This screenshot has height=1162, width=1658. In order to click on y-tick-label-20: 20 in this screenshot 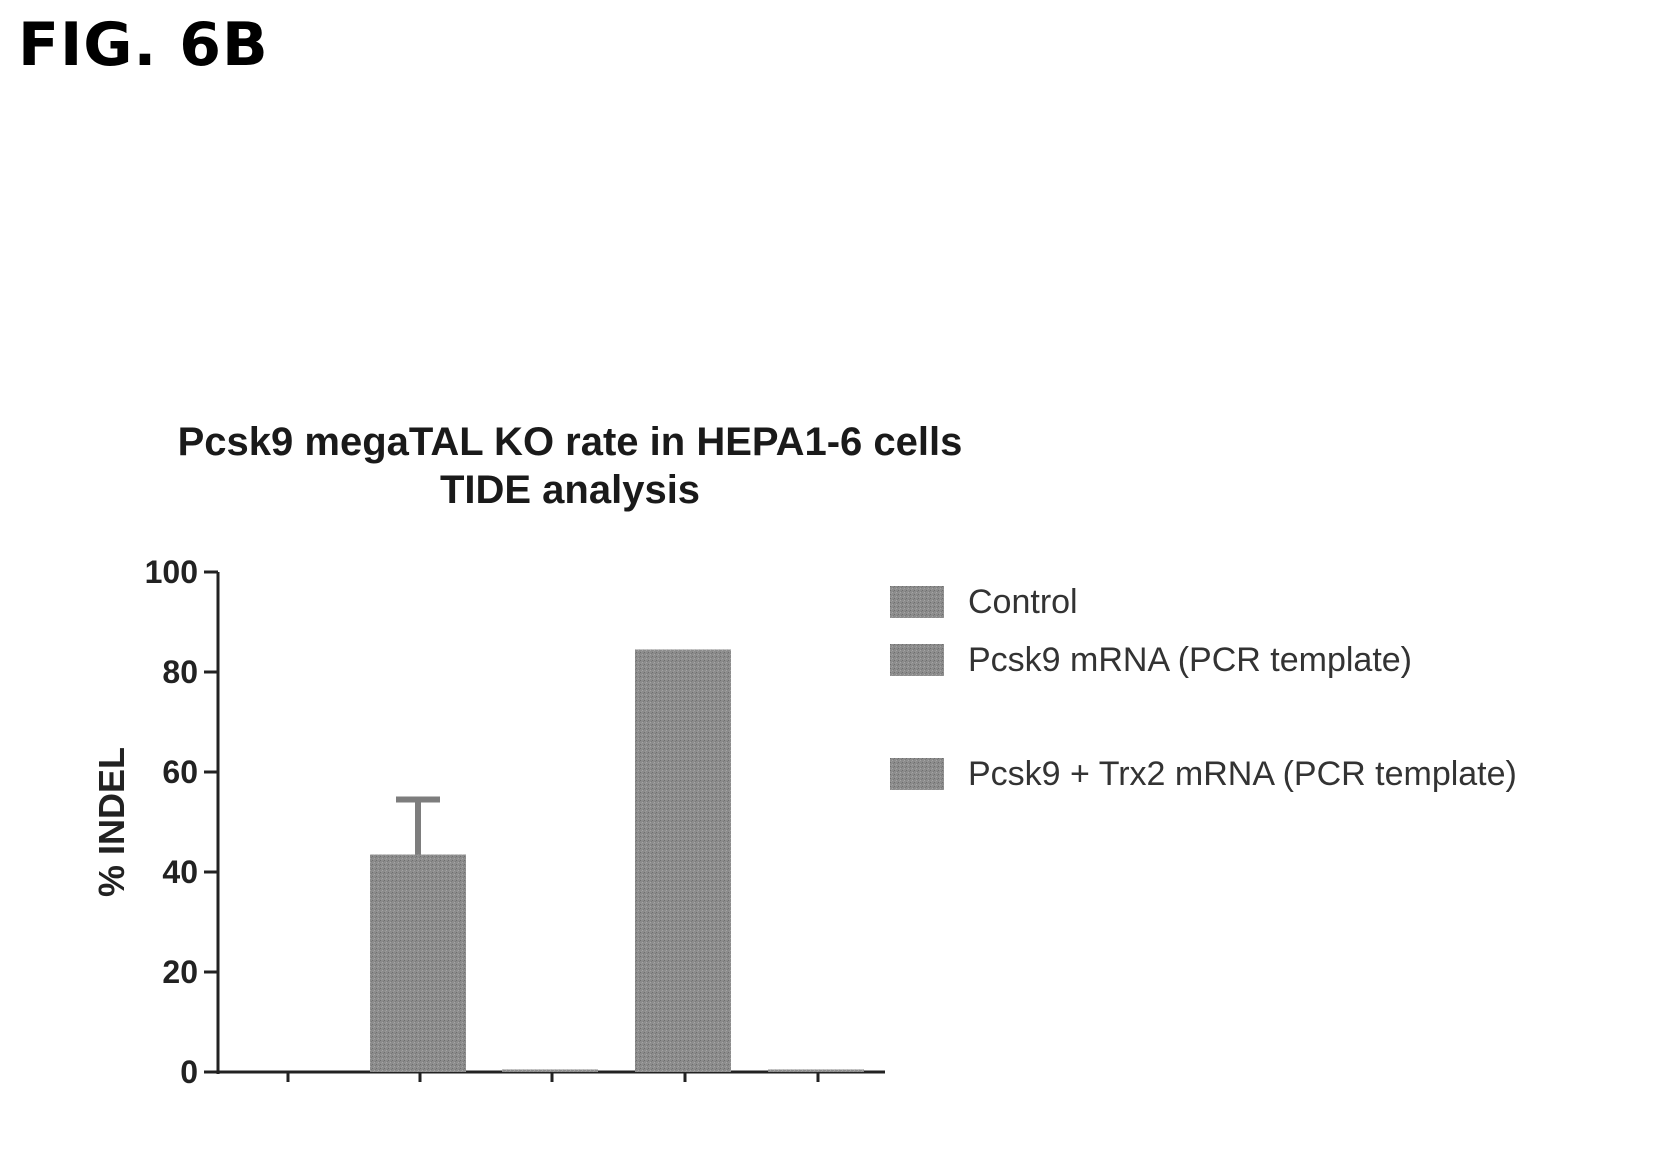, I will do `click(180, 972)`.